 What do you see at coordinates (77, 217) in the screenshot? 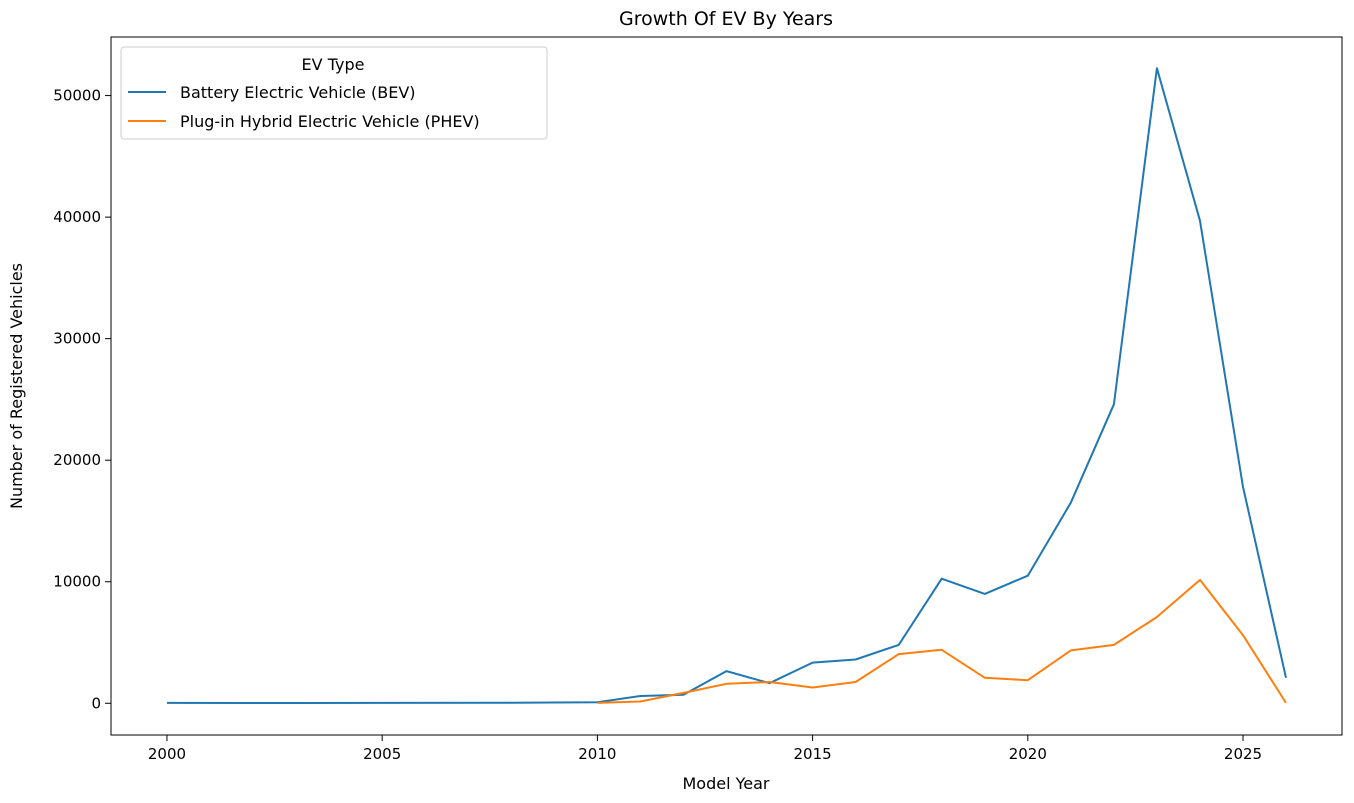
I see `y-tick-label: 40000` at bounding box center [77, 217].